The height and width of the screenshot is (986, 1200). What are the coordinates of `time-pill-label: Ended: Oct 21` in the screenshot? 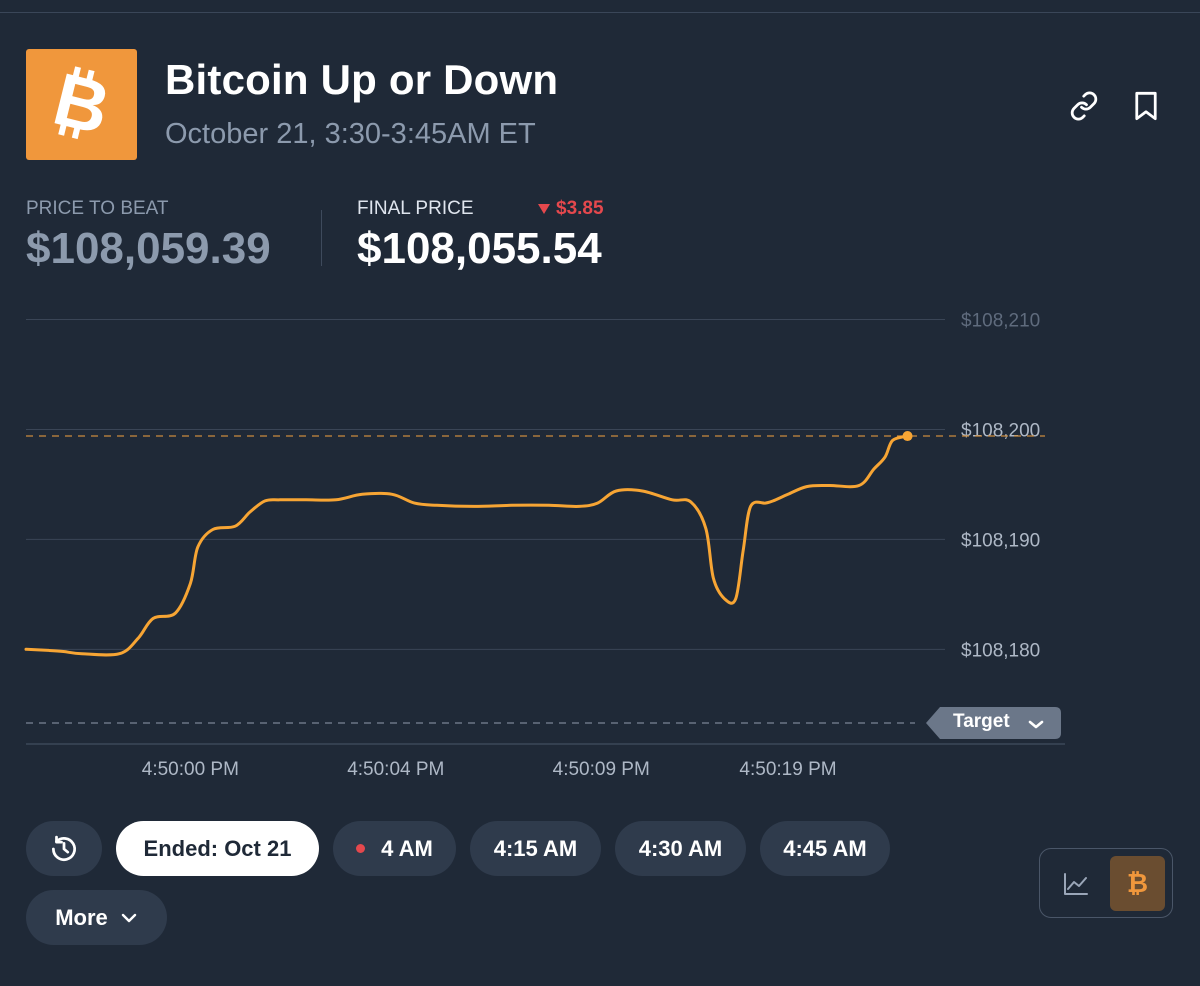 It's located at (217, 848).